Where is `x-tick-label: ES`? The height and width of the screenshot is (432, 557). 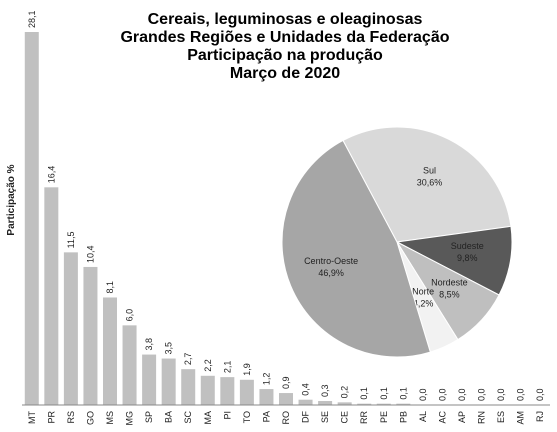
x-tick-label: ES is located at coordinates (501, 417).